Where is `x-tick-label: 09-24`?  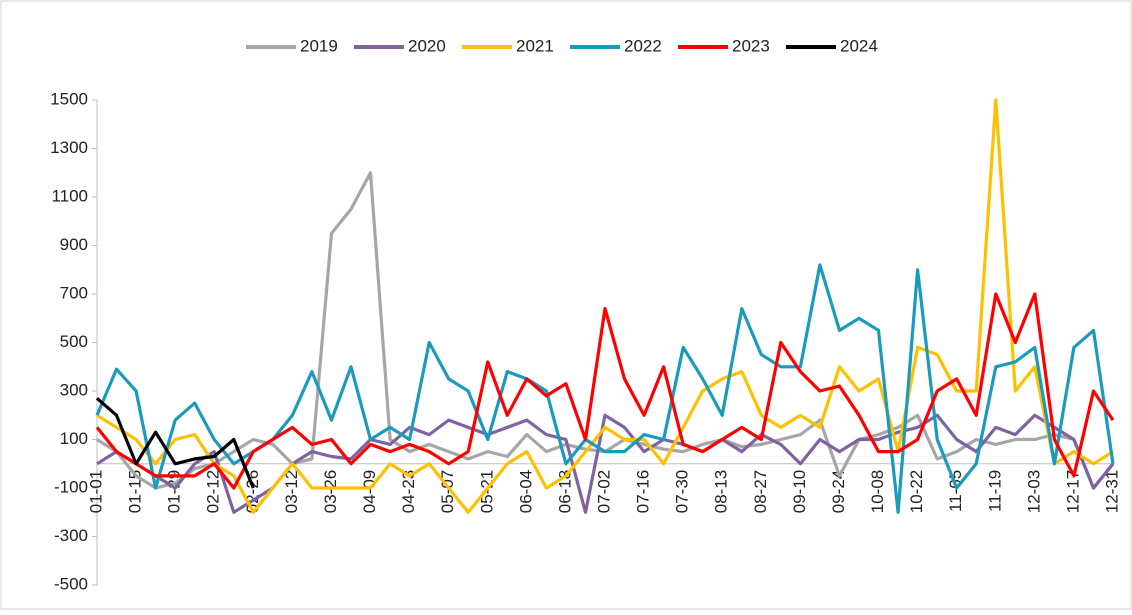
x-tick-label: 09-24 is located at coordinates (838, 491).